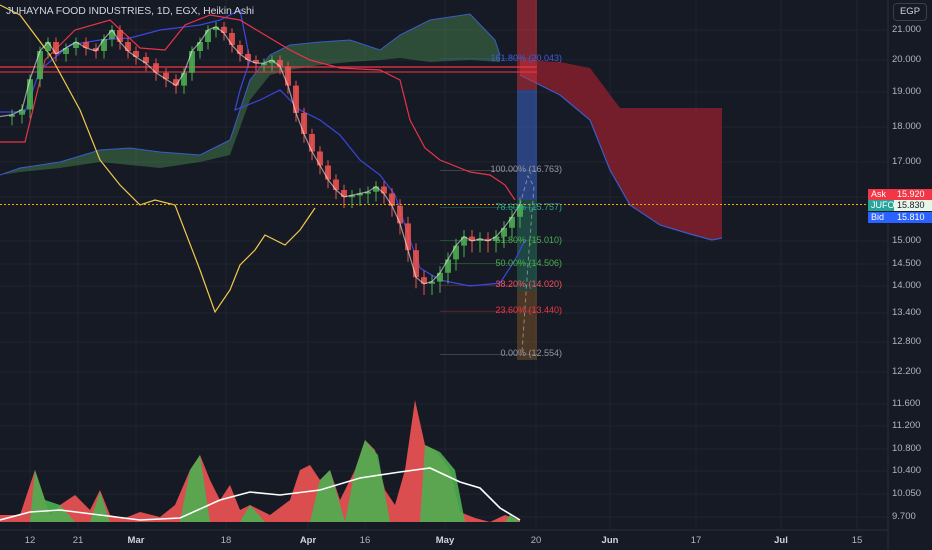  Describe the element at coordinates (445, 540) in the screenshot. I see `date-tick: May` at that location.